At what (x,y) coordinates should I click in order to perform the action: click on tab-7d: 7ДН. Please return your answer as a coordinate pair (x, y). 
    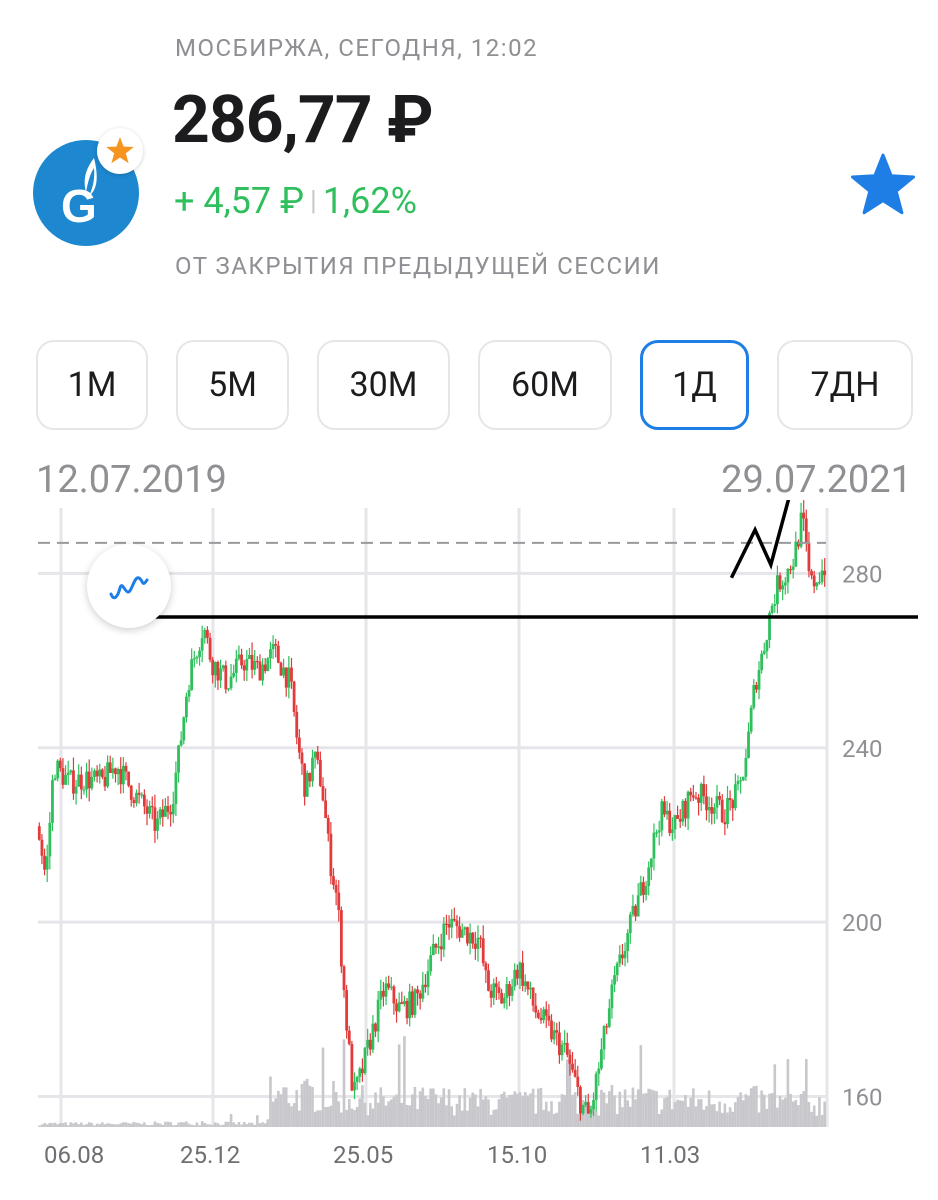
    Looking at the image, I should click on (845, 385).